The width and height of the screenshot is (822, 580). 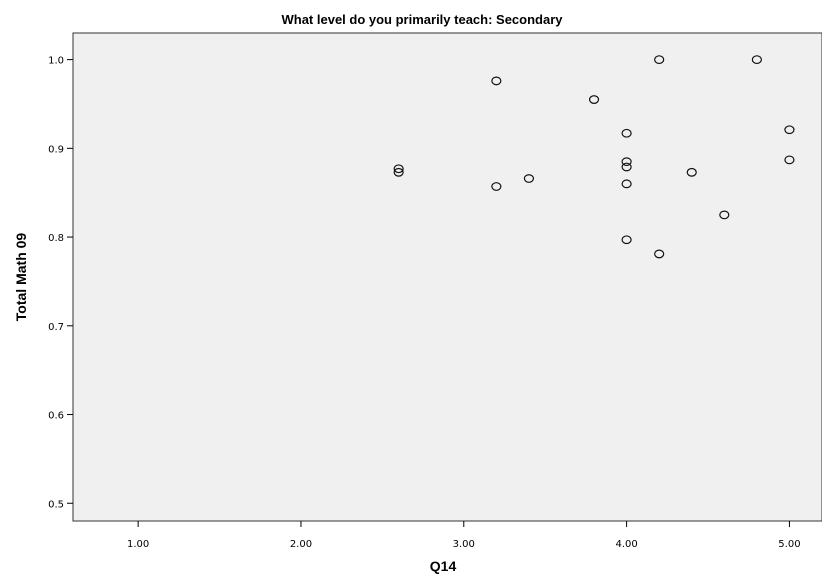 I want to click on x-axis-label: Q14, so click(x=443, y=566).